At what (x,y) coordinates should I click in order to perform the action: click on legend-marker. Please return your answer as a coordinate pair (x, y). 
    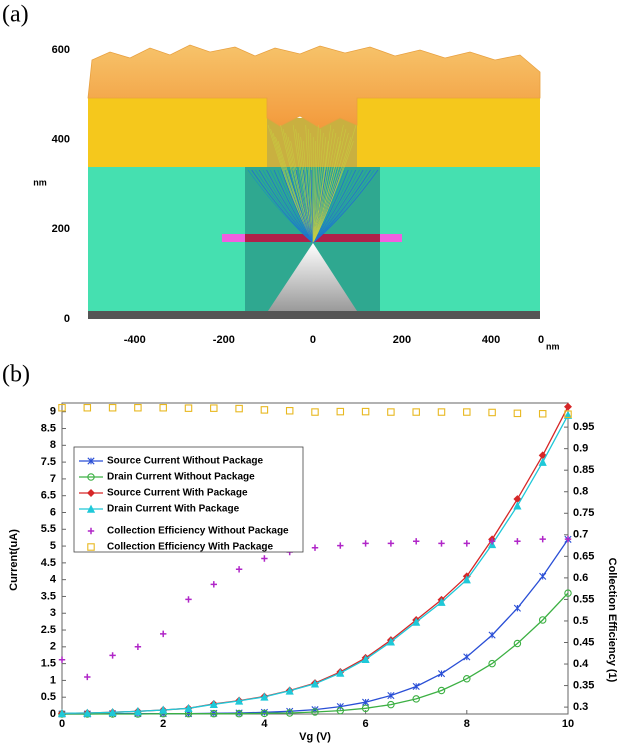
    Looking at the image, I should click on (91, 508).